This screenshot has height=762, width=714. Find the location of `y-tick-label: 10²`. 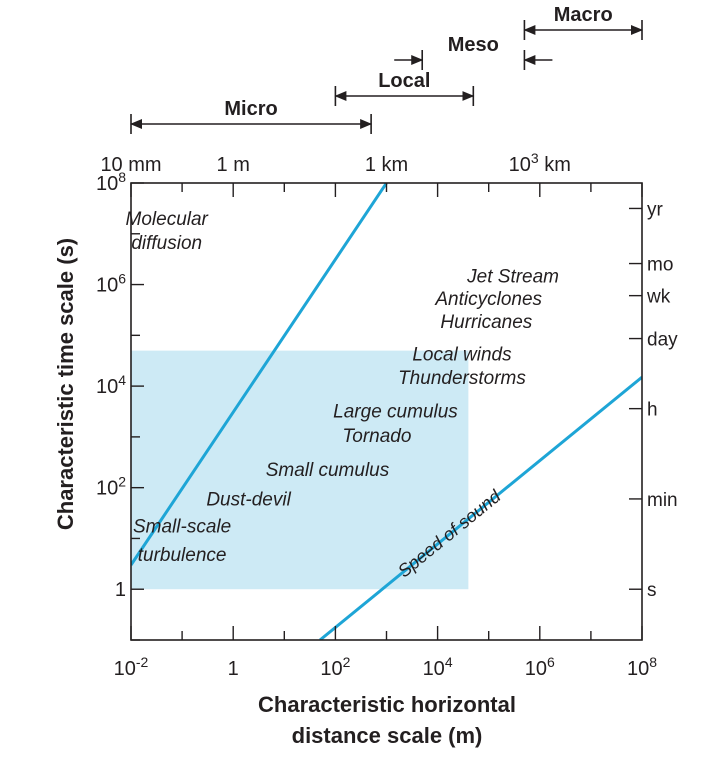

y-tick-label: 10² is located at coordinates (111, 487).